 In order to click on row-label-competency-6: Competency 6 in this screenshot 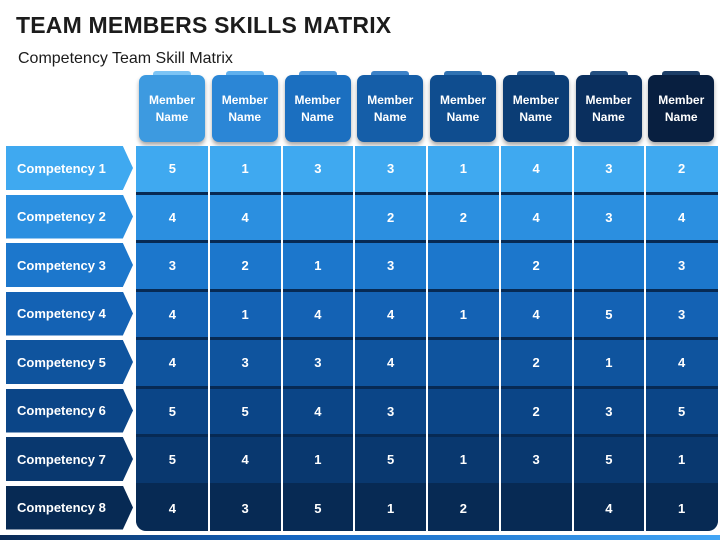, I will do `click(69, 410)`.